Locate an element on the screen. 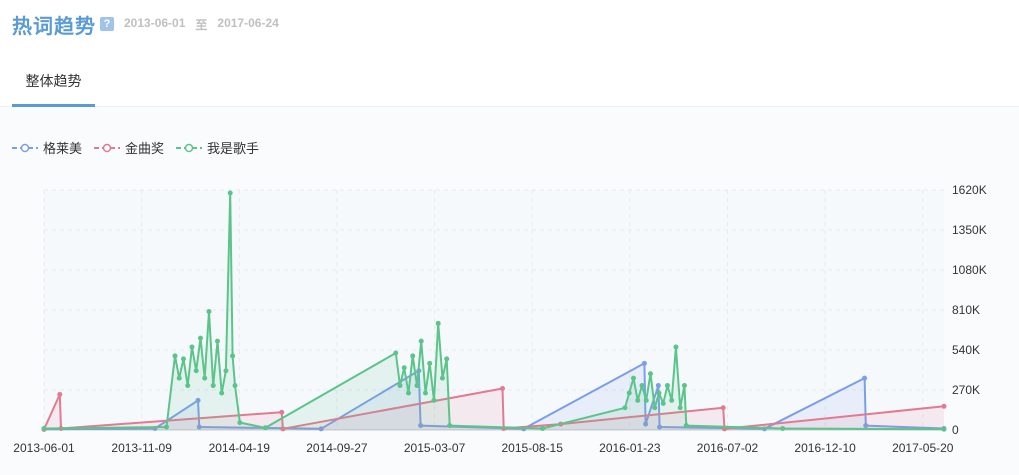 This screenshot has width=1019, height=475. tab-bar: 整体趋势 is located at coordinates (509, 83).